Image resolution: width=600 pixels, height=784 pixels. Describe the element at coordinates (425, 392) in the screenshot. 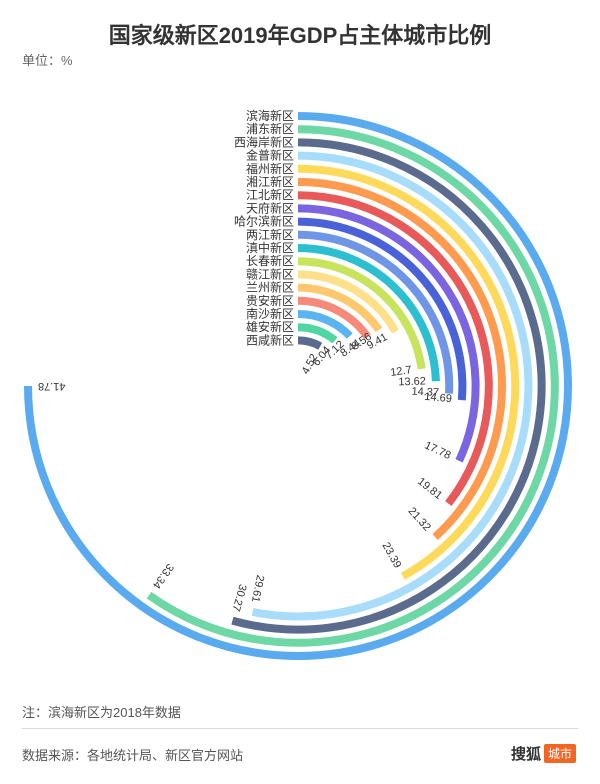

I see `value-label: 14.37` at that location.